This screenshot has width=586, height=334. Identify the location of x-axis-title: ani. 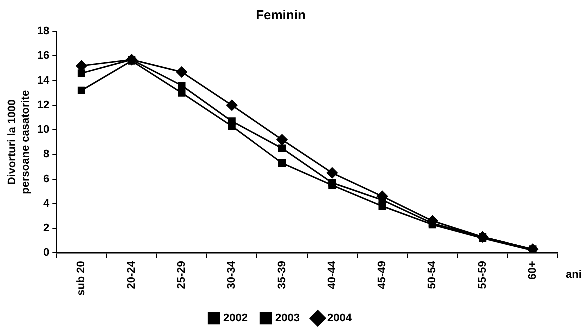
(574, 275).